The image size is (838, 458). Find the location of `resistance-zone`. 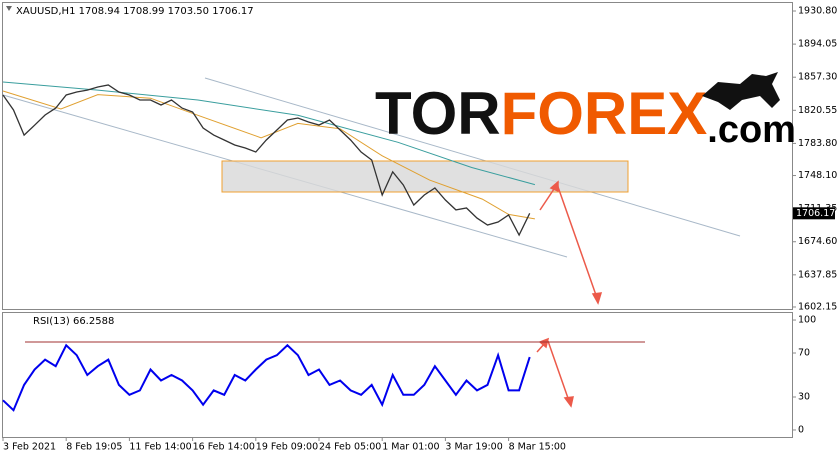

resistance-zone is located at coordinates (425, 176).